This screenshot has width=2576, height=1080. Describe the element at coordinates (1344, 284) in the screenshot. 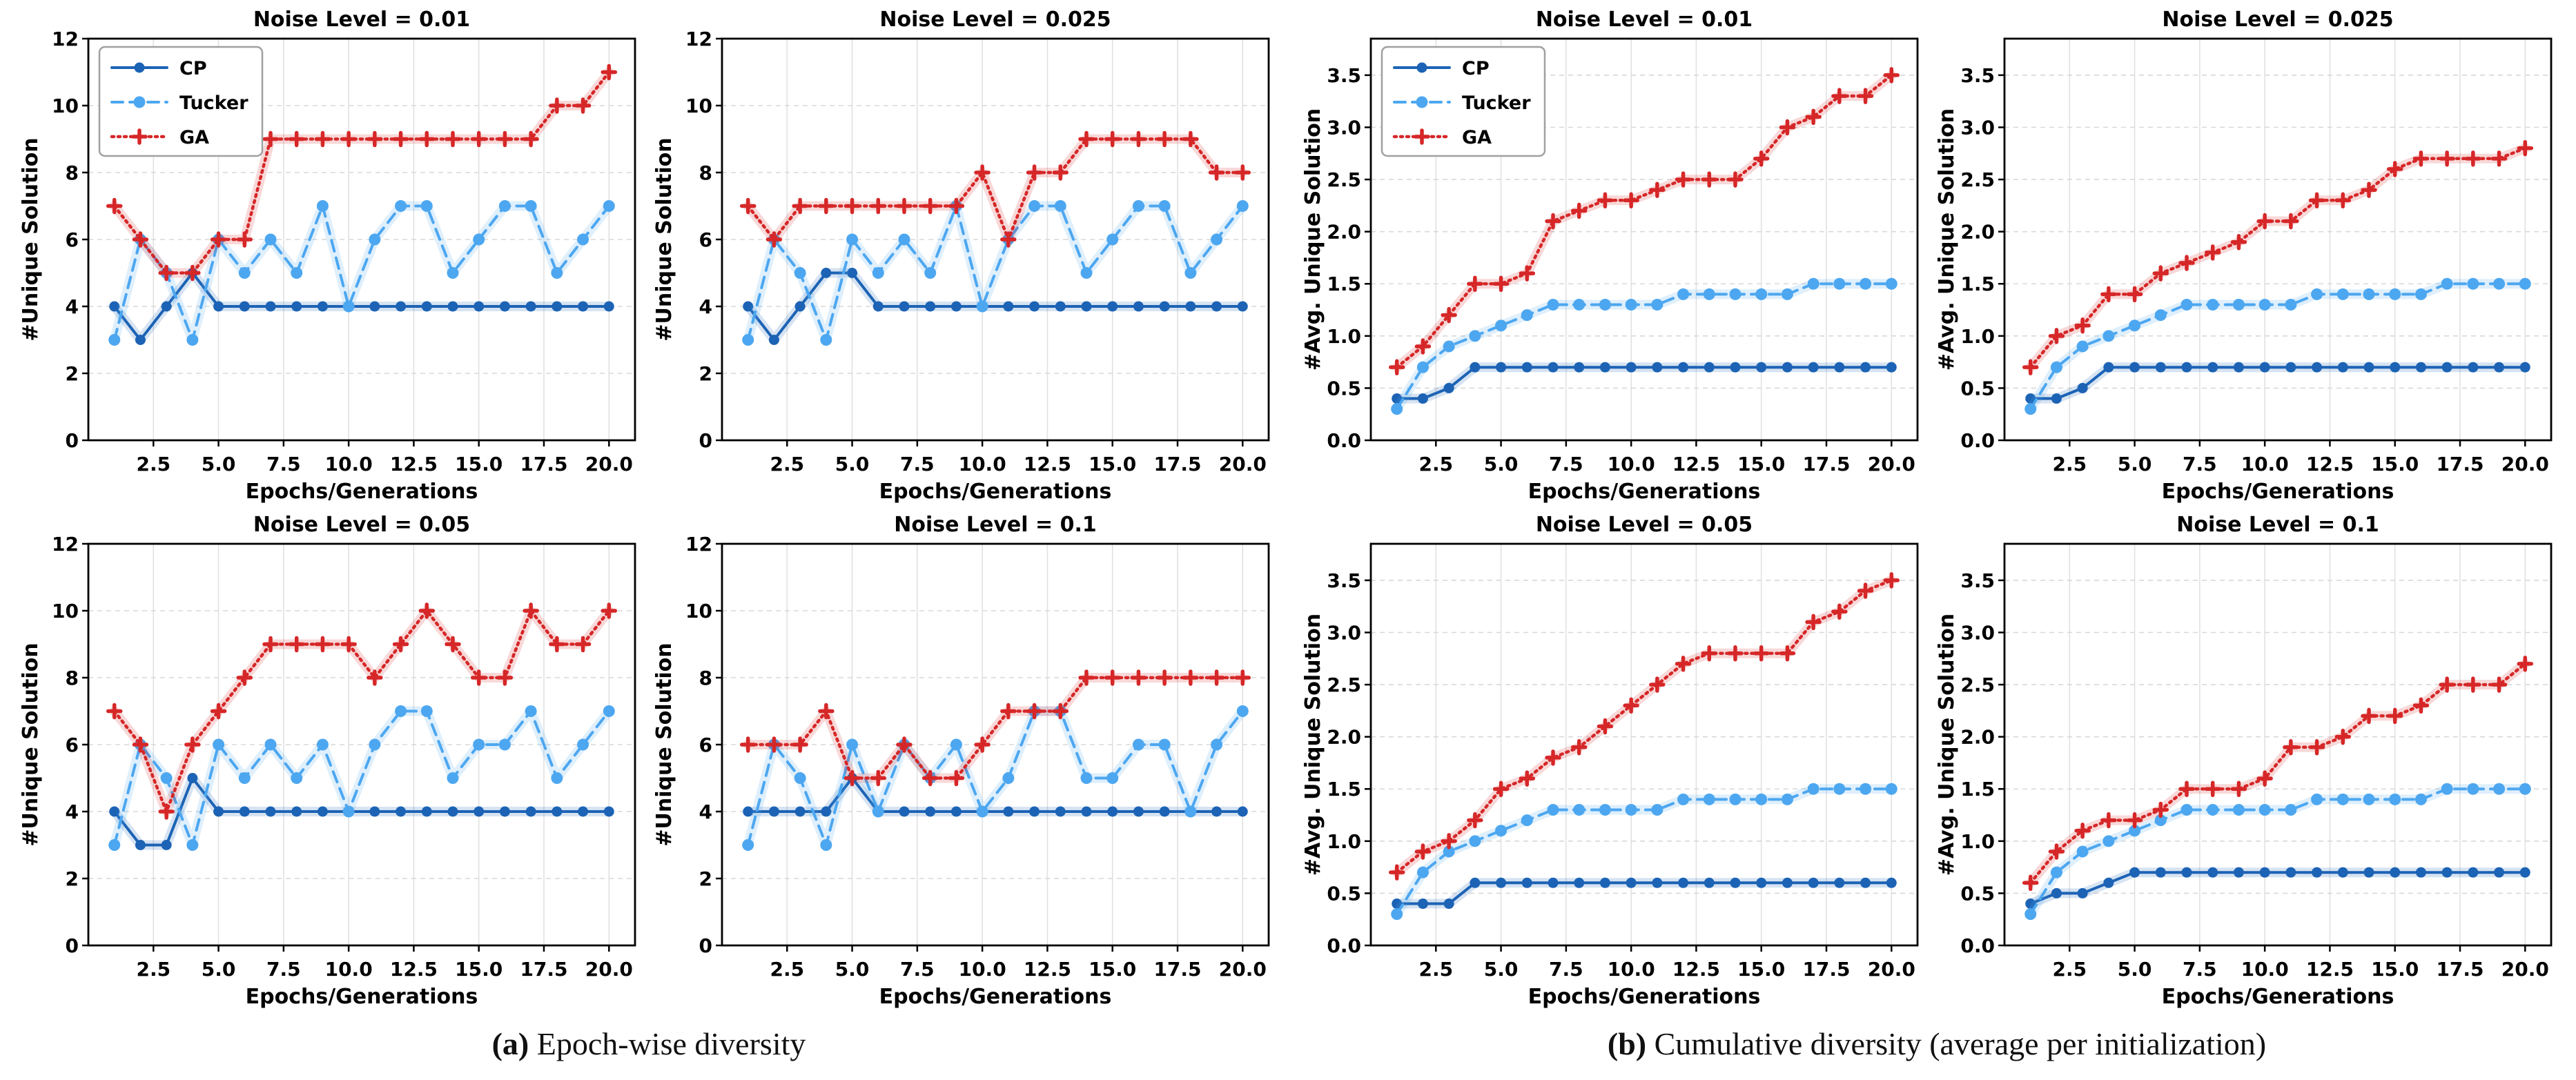

I see `y-tick-label: 1.5` at that location.